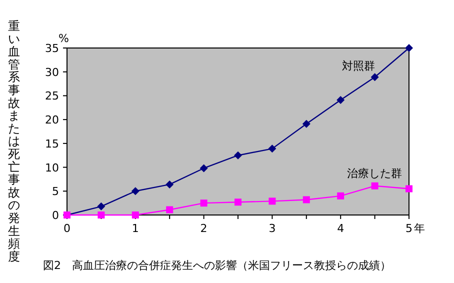  Describe the element at coordinates (67, 228) in the screenshot. I see `x-tick-label: 0` at that location.